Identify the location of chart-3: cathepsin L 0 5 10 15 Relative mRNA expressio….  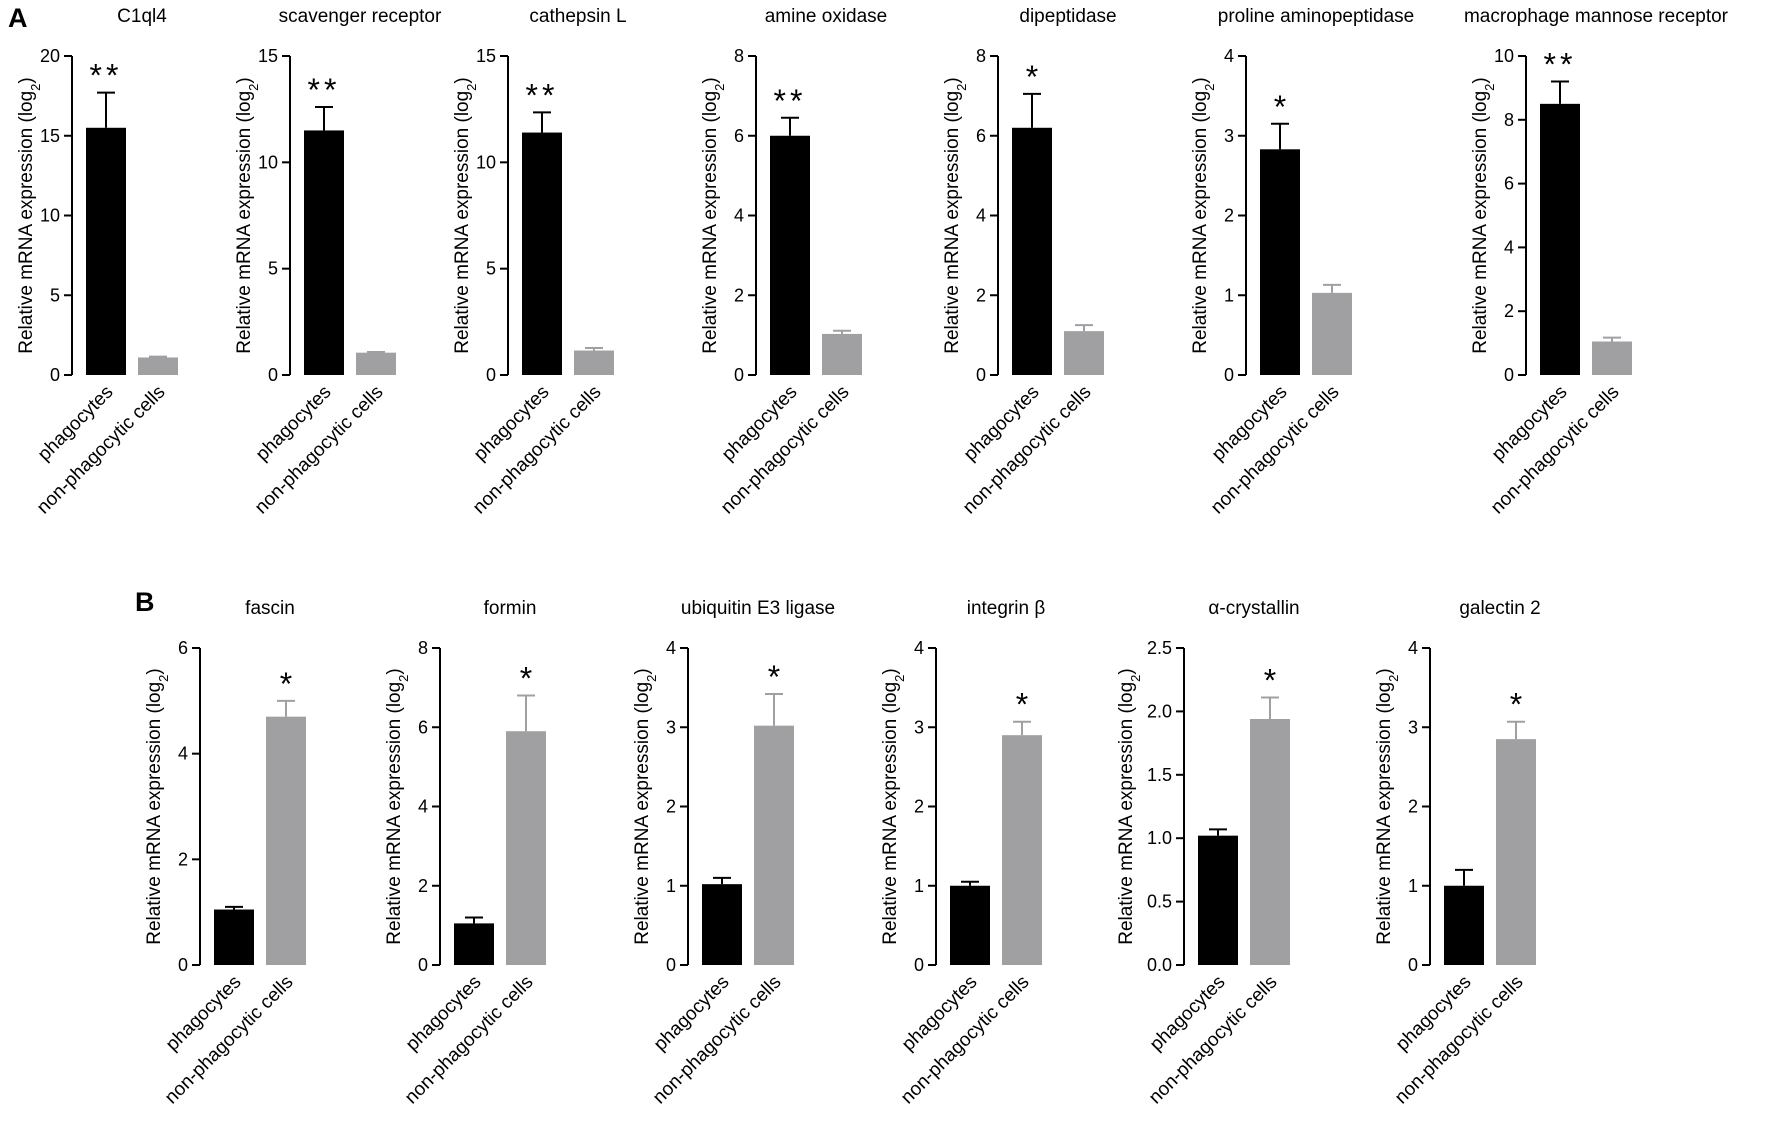
(539, 262).